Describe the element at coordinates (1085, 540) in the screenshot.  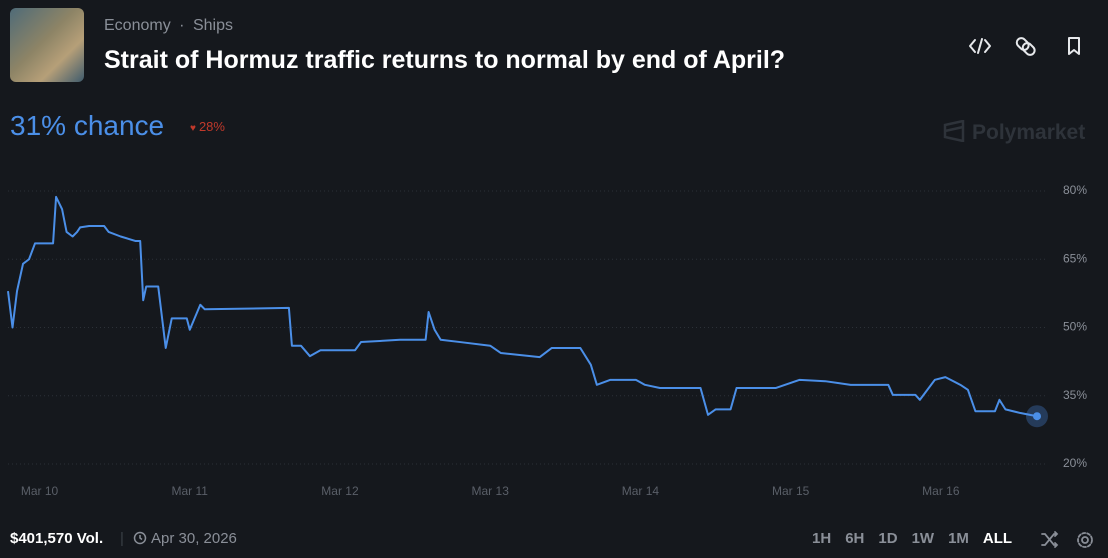
I see `settings-icon` at that location.